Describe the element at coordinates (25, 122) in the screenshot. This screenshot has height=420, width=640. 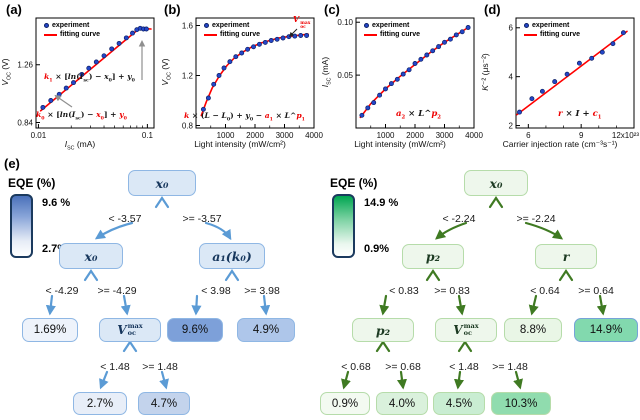
I see `svg-text: 0.84` at that location.